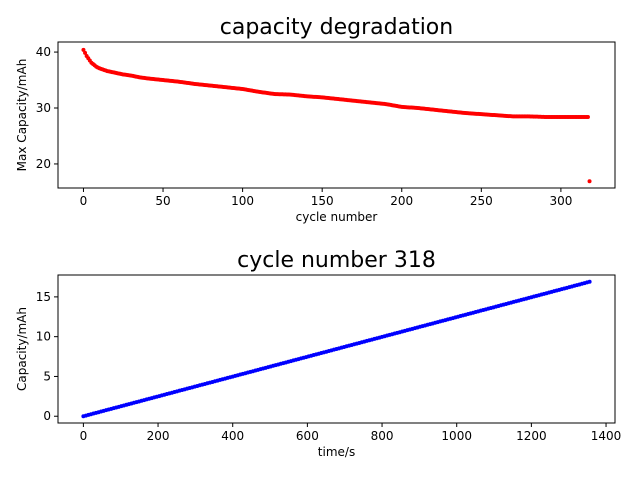  I want to click on x-tick-label: 50, so click(162, 201).